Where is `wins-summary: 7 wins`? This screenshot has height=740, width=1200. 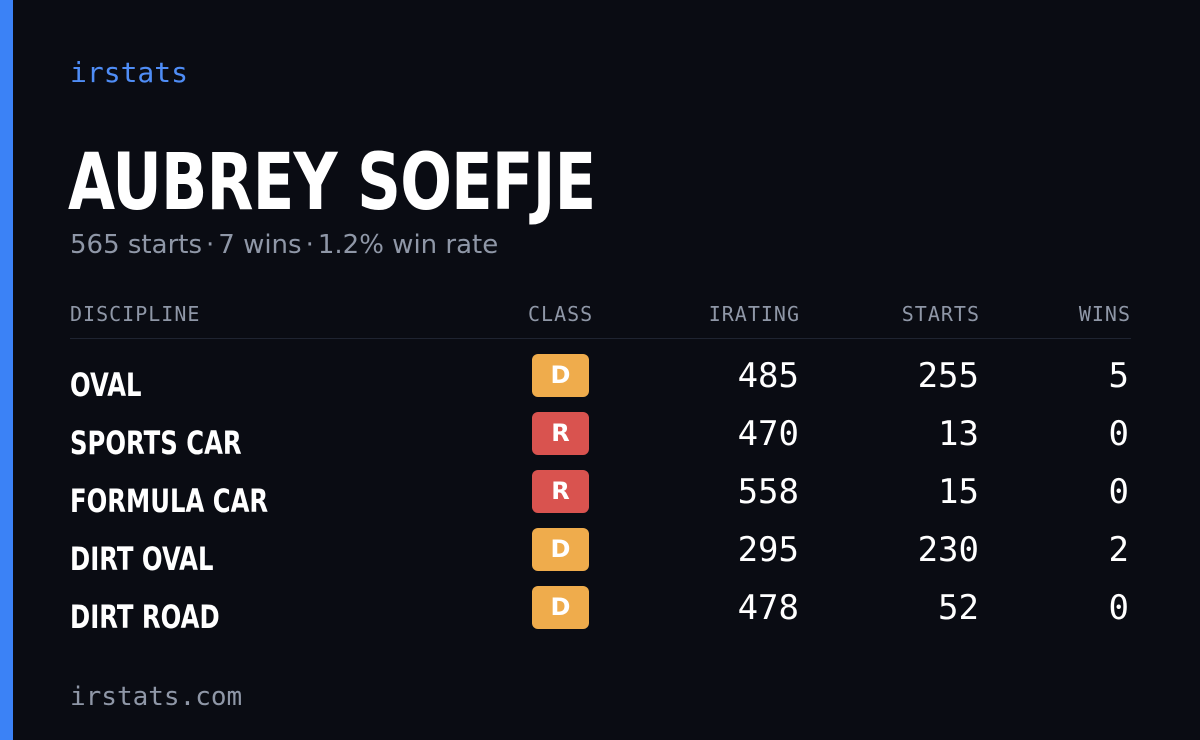
wins-summary: 7 wins is located at coordinates (260, 245).